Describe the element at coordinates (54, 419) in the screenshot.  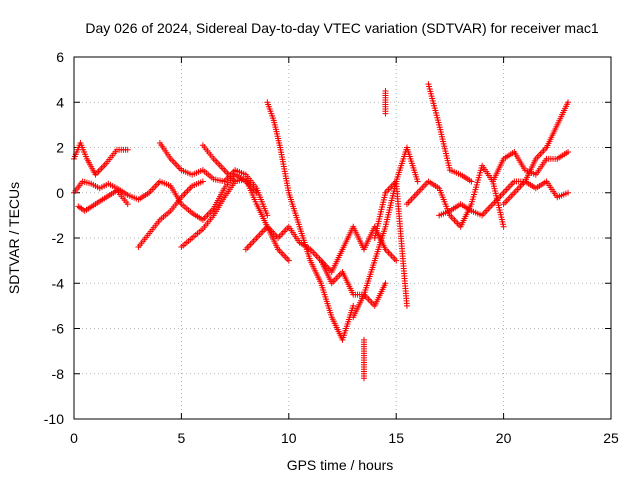
I see `y-tick-label: -10` at that location.